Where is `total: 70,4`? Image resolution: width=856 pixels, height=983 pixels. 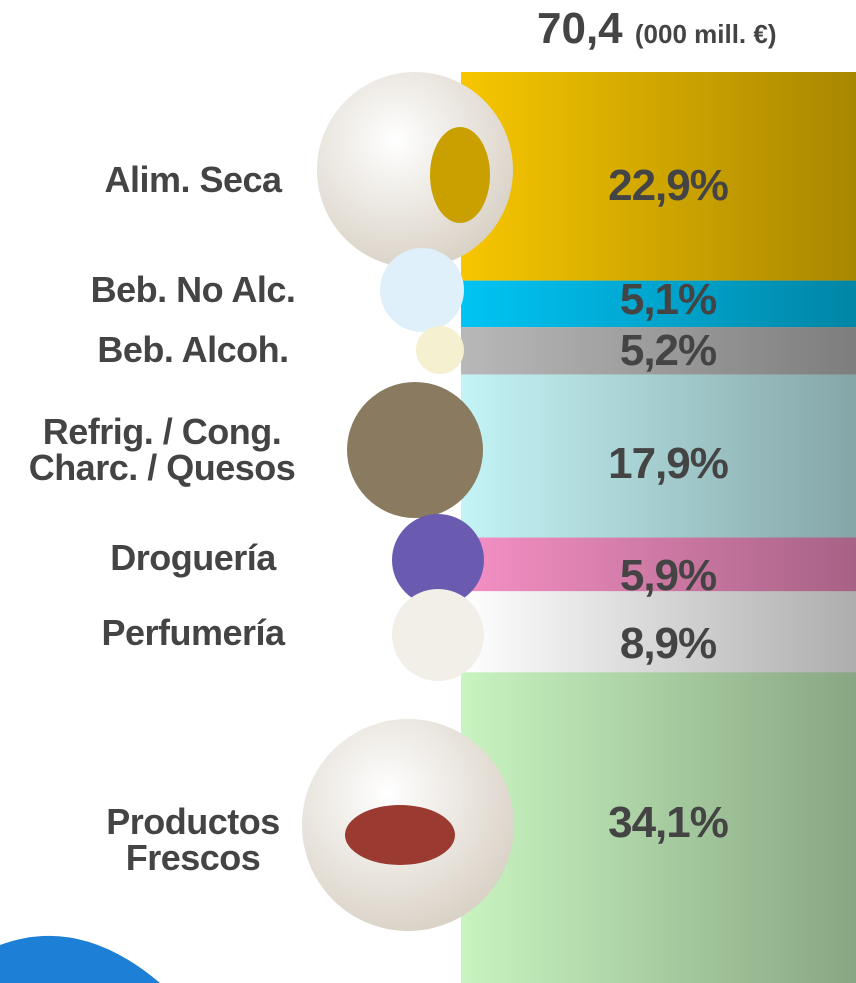 total: 70,4 is located at coordinates (580, 28).